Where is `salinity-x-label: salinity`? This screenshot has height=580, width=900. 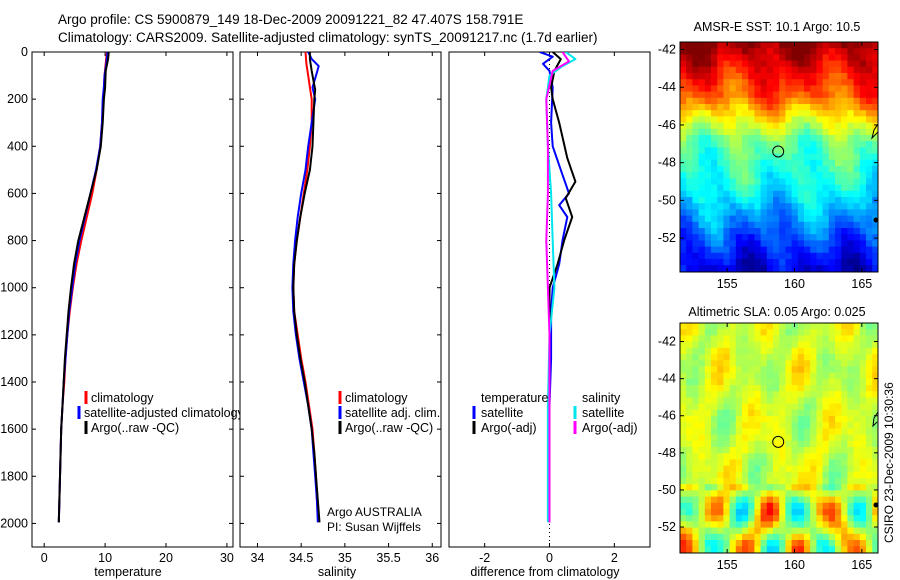
salinity-x-label: salinity is located at coordinates (337, 572).